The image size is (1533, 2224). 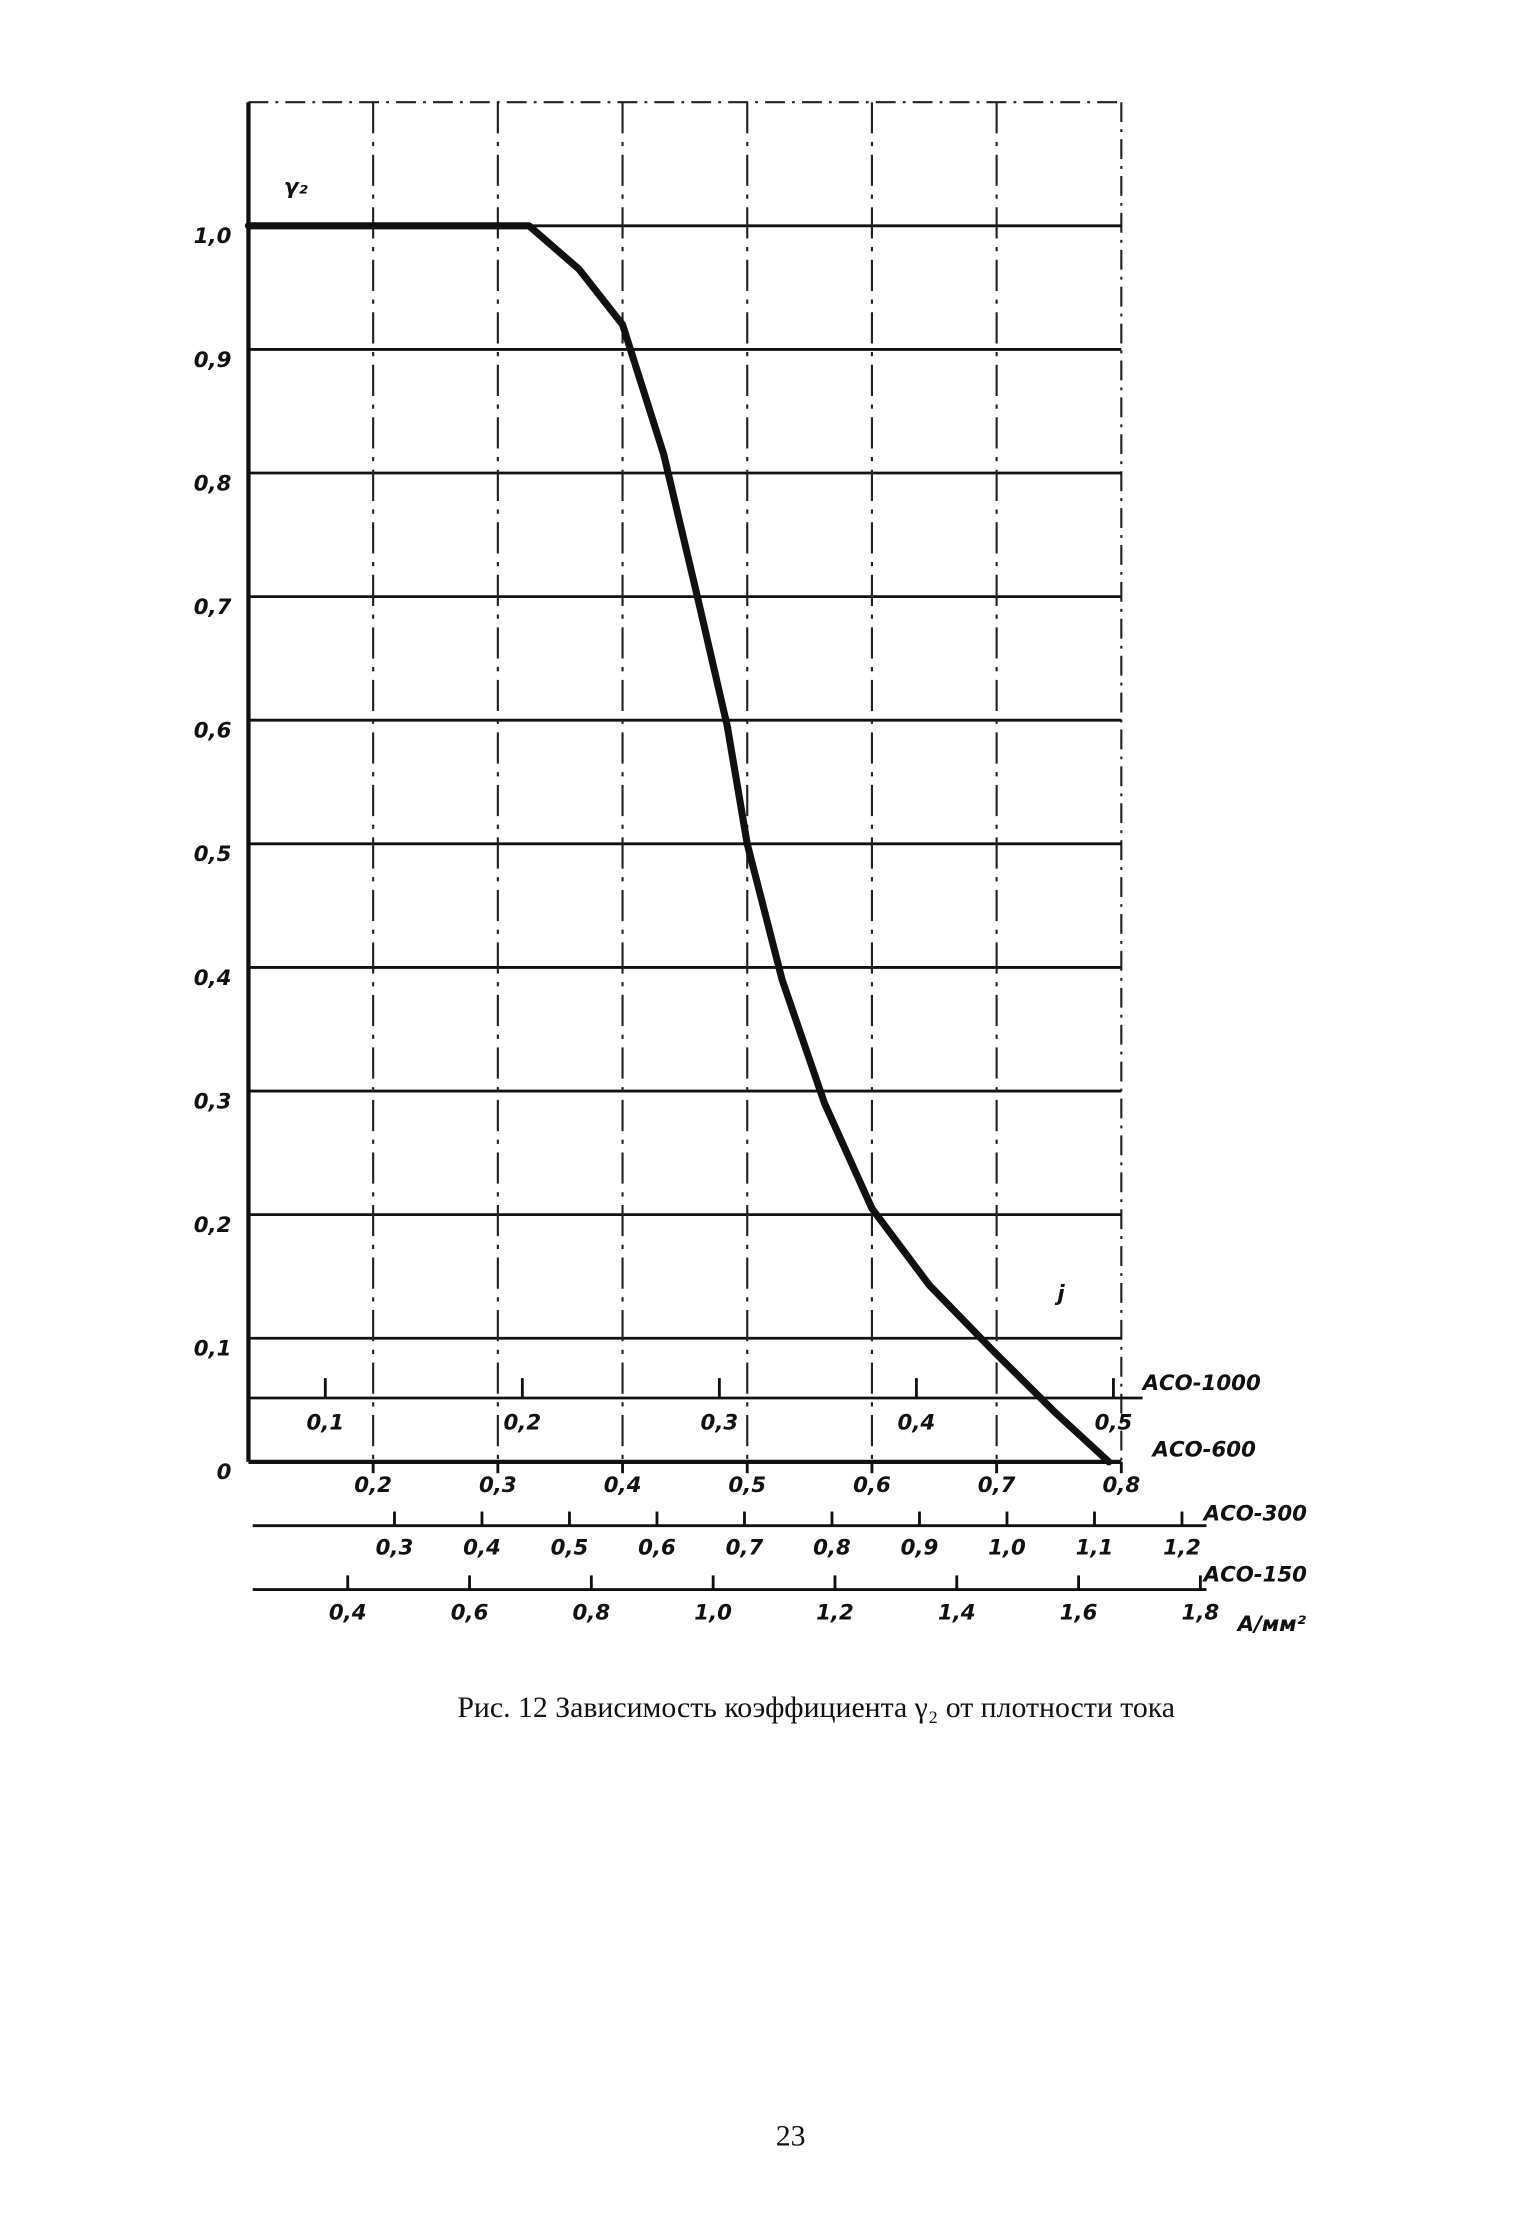 What do you see at coordinates (213, 1225) in the screenshot?
I see `y-tick-label: 0,2` at bounding box center [213, 1225].